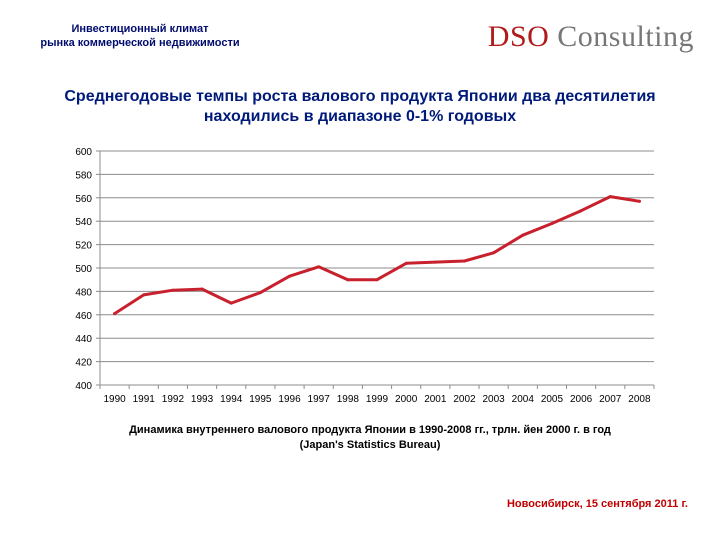  Describe the element at coordinates (83, 339) in the screenshot. I see `y-tick-label: 440` at that location.